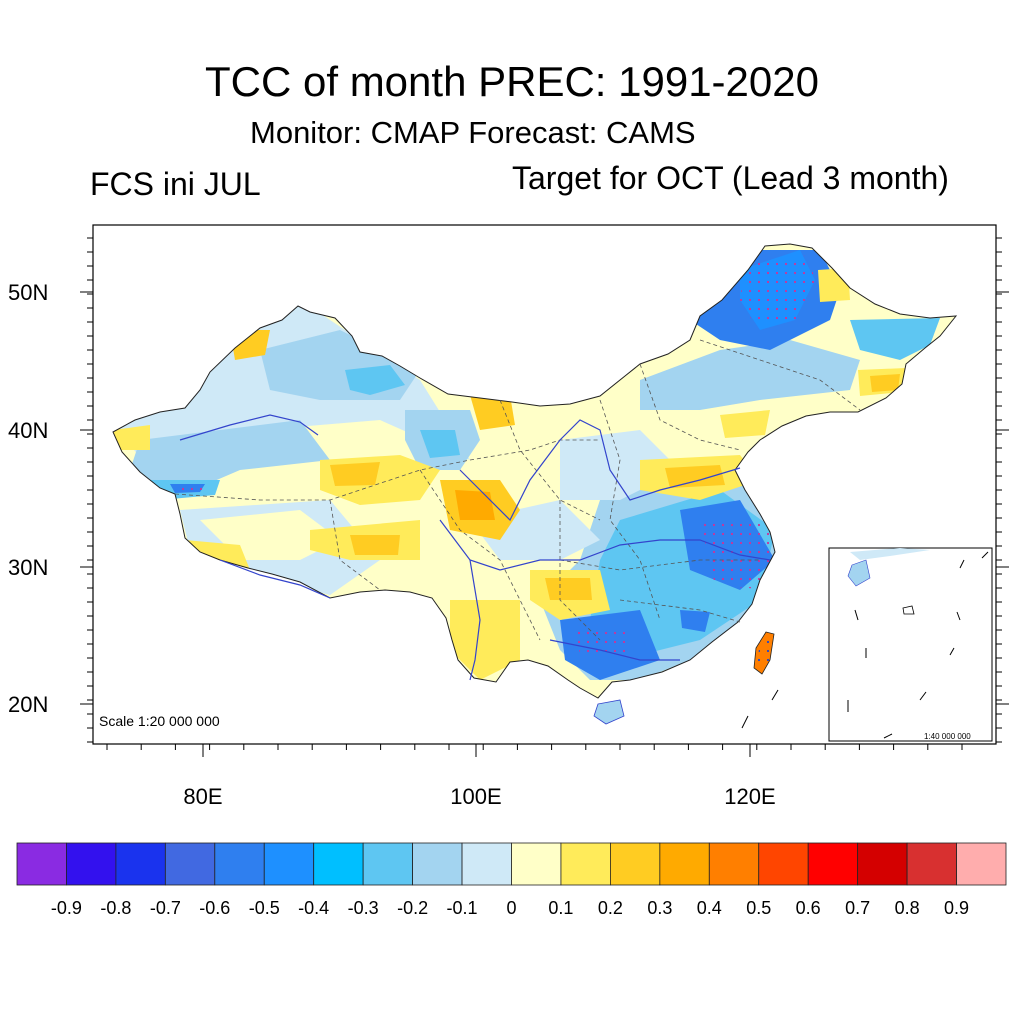 This screenshot has width=1024, height=1024. I want to click on colorbar-label: -0.4, so click(313, 908).